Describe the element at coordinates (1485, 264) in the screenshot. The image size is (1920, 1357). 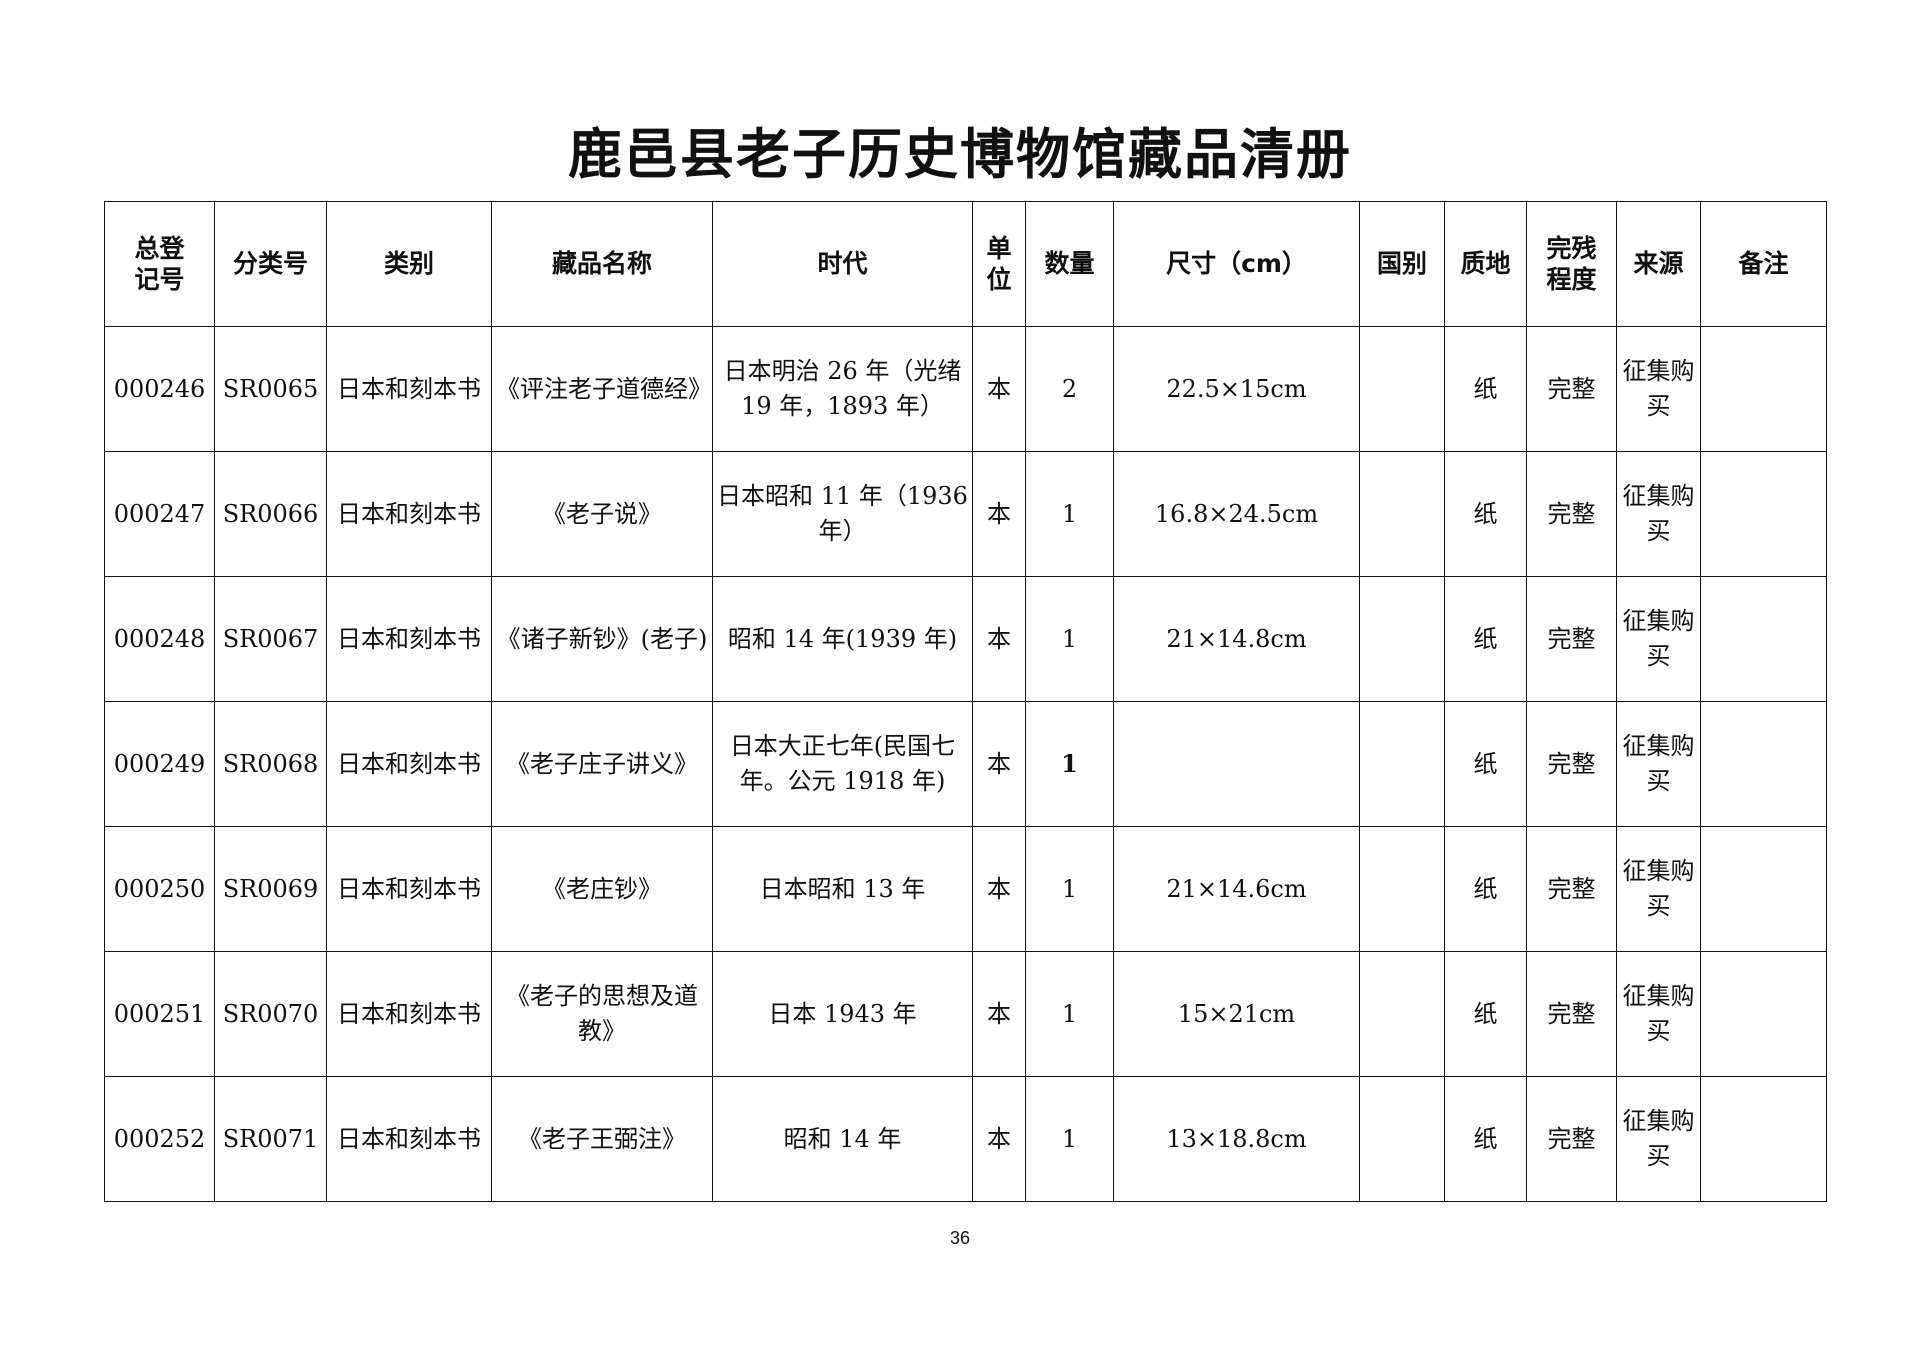
I see `header-material: 质地` at that location.